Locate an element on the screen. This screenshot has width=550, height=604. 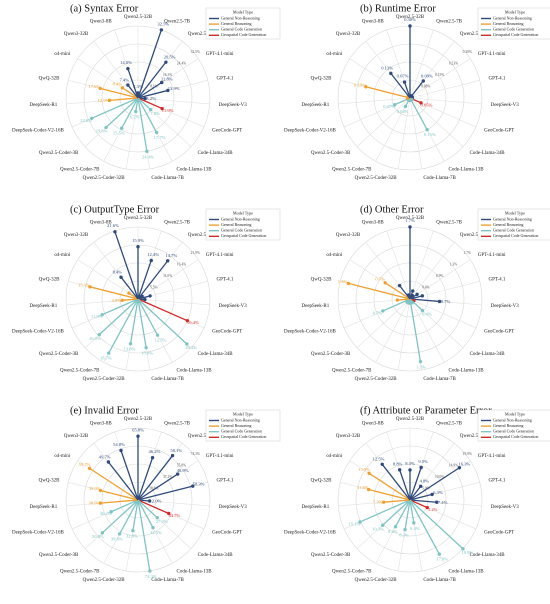
data-label: 54.0% is located at coordinates (119, 444).